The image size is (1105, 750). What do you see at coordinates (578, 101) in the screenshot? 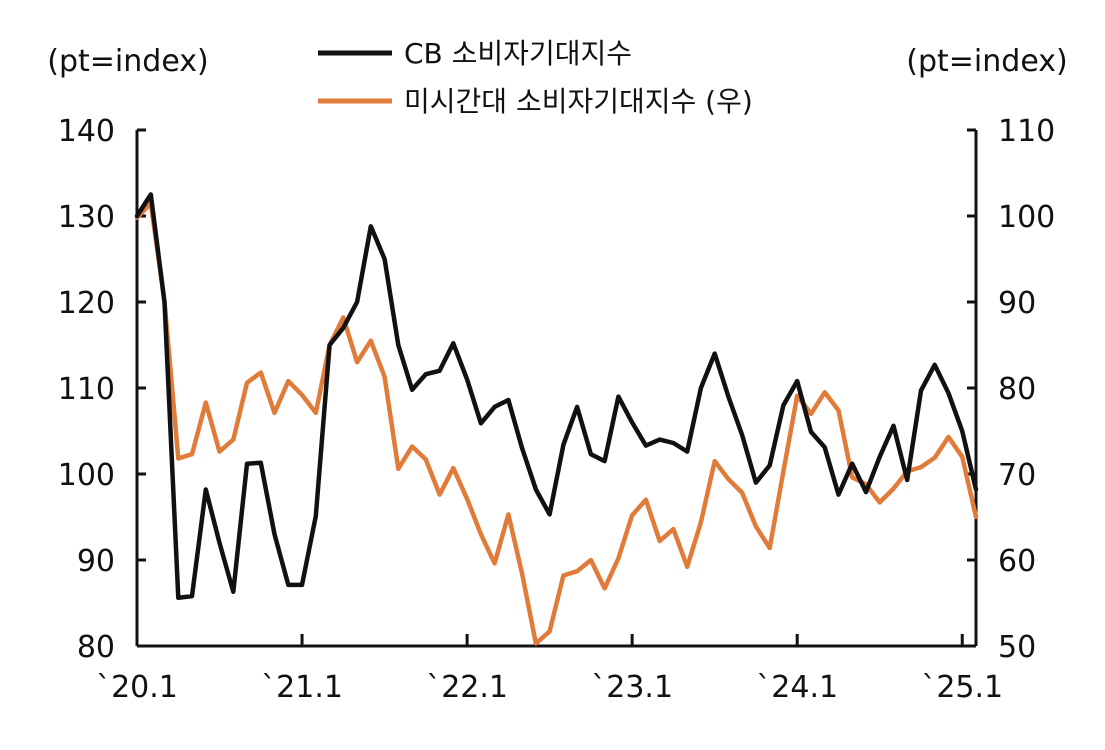
I see `legend-label-michigan: 미시간대 소비자기대지수 (우)` at bounding box center [578, 101].